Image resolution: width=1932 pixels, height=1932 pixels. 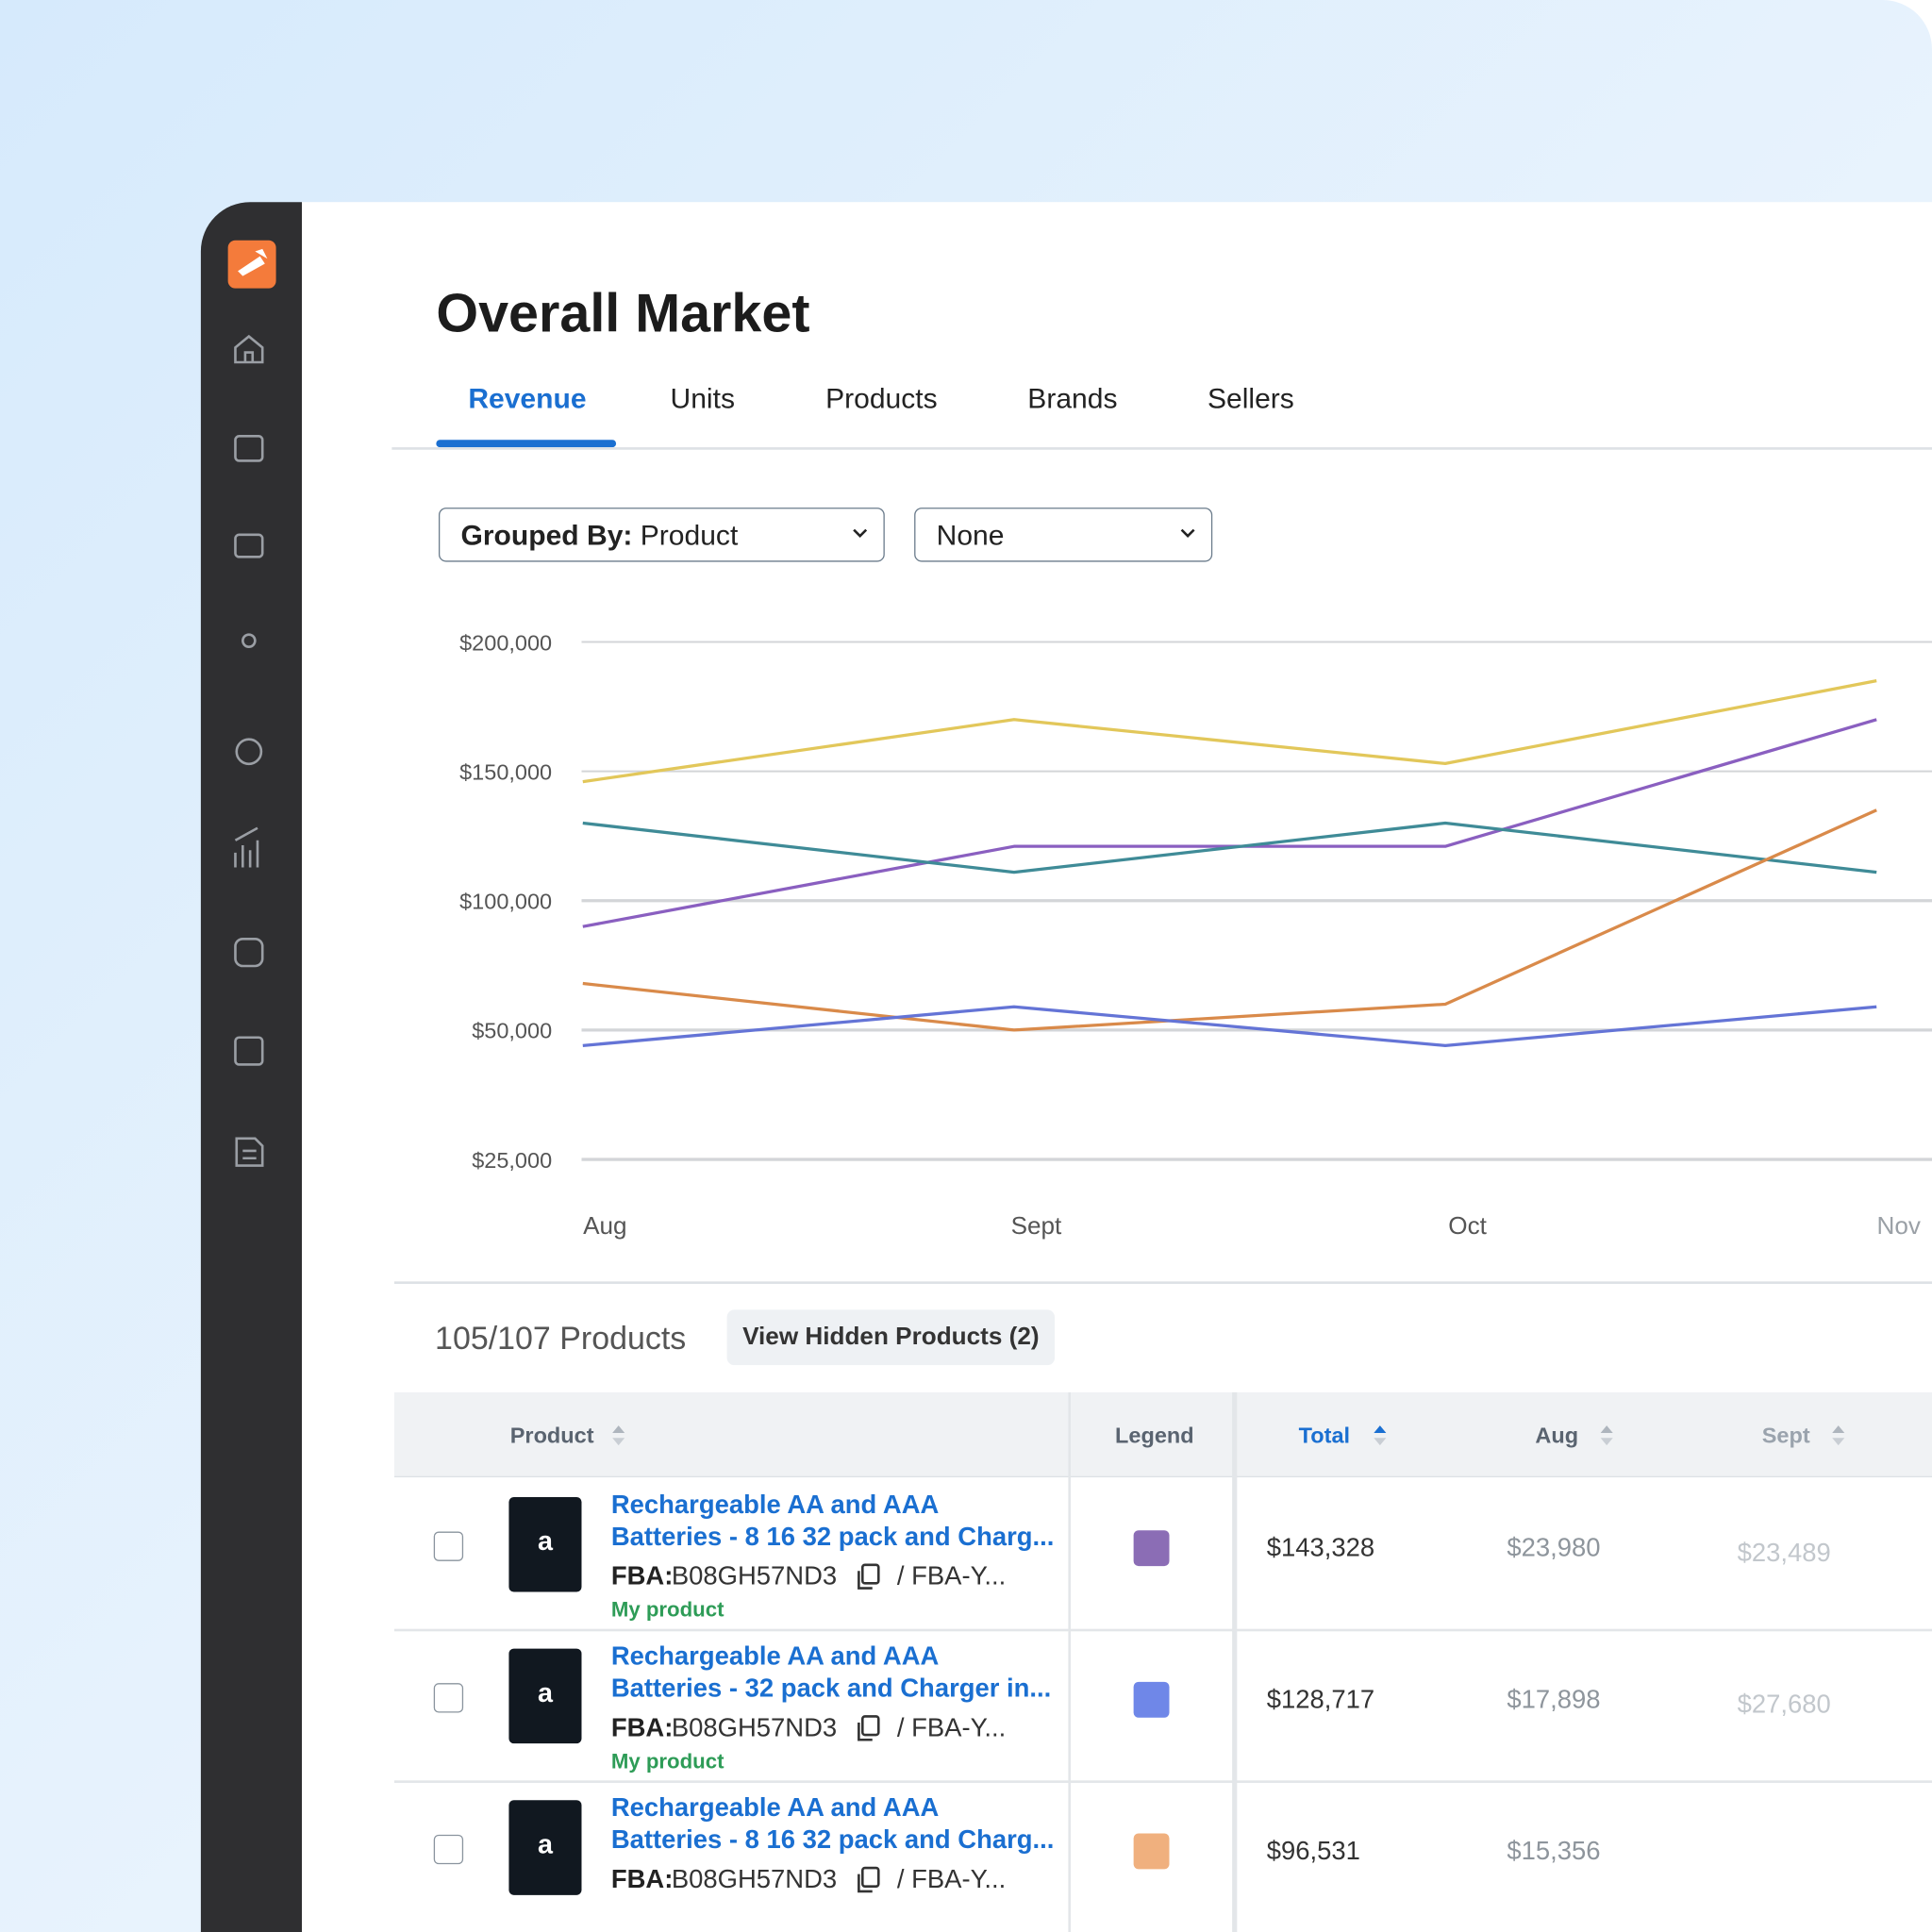 I want to click on nav-list, so click(x=249, y=1051).